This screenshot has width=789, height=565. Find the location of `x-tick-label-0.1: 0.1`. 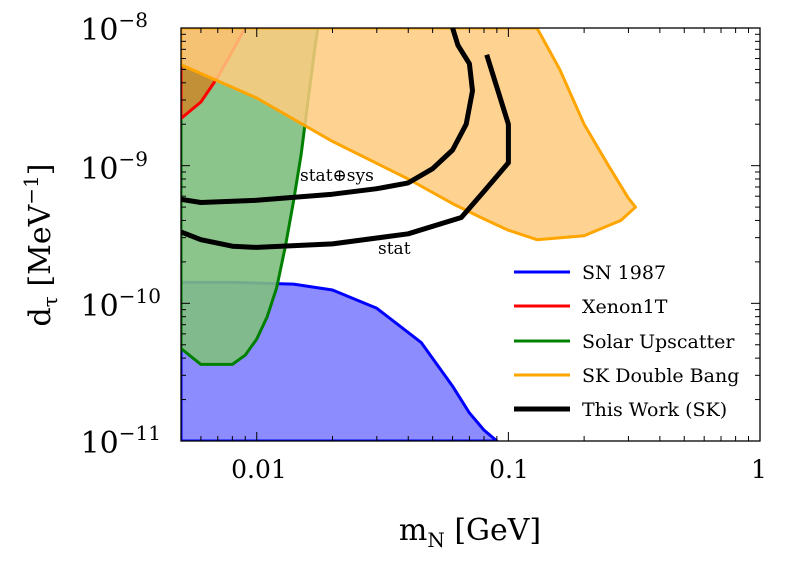

x-tick-label-0.1: 0.1 is located at coordinates (509, 469).